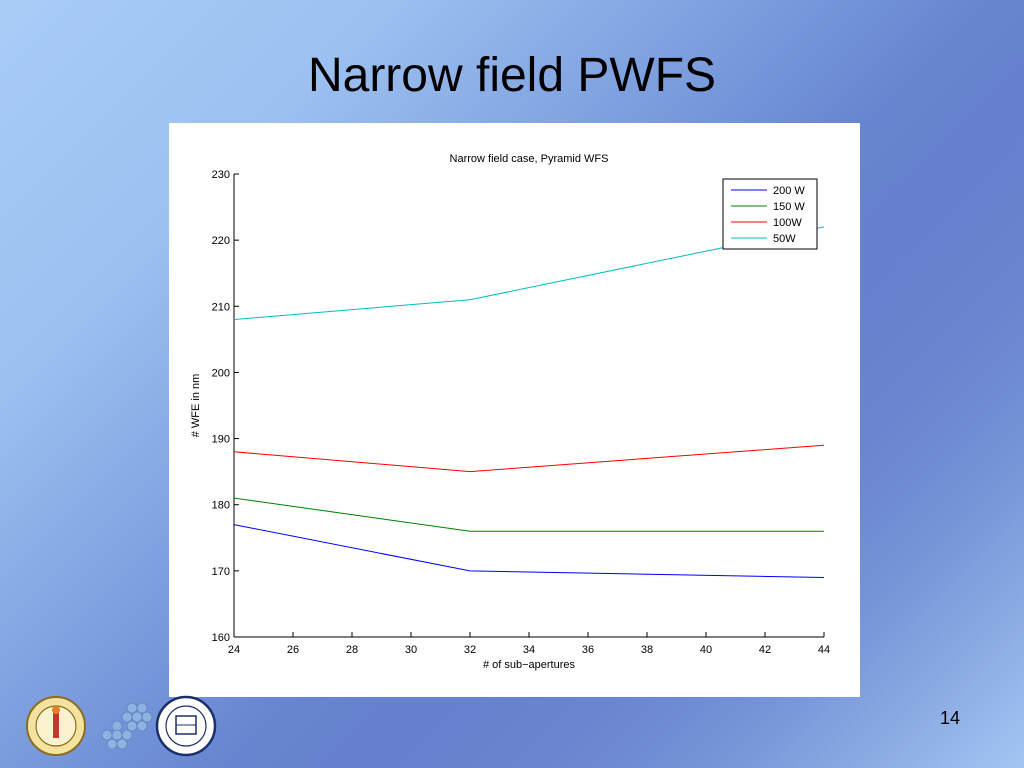  Describe the element at coordinates (221, 307) in the screenshot. I see `y-tick-label: 210` at that location.